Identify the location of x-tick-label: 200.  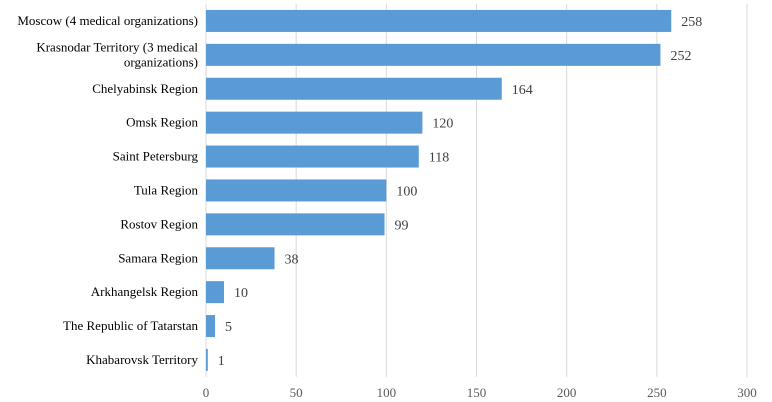
(567, 392).